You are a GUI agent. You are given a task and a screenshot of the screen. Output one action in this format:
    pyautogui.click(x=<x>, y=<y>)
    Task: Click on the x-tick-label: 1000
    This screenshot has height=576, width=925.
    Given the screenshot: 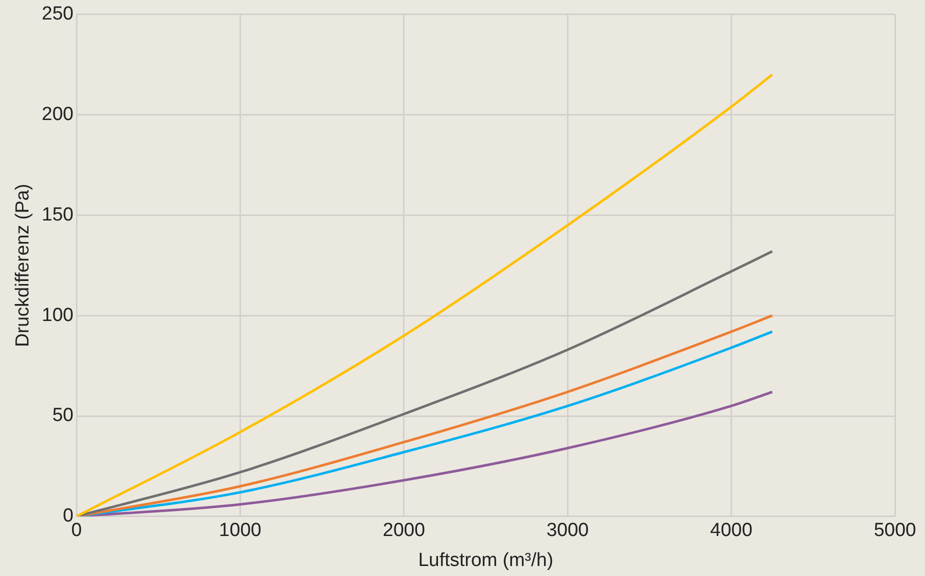 What is the action you would take?
    pyautogui.click(x=240, y=531)
    